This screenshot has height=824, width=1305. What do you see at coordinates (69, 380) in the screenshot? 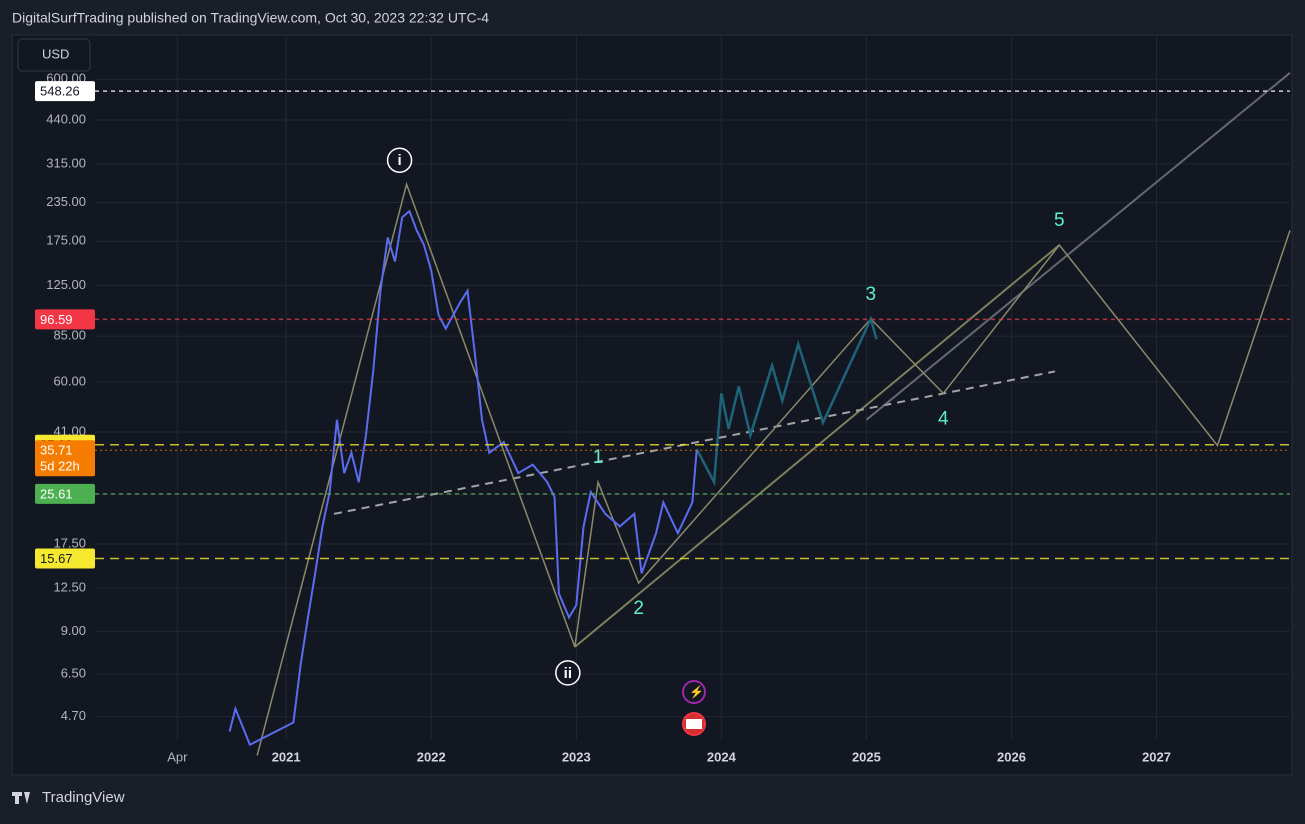
I see `y-tick-label: 60.00` at bounding box center [69, 380].